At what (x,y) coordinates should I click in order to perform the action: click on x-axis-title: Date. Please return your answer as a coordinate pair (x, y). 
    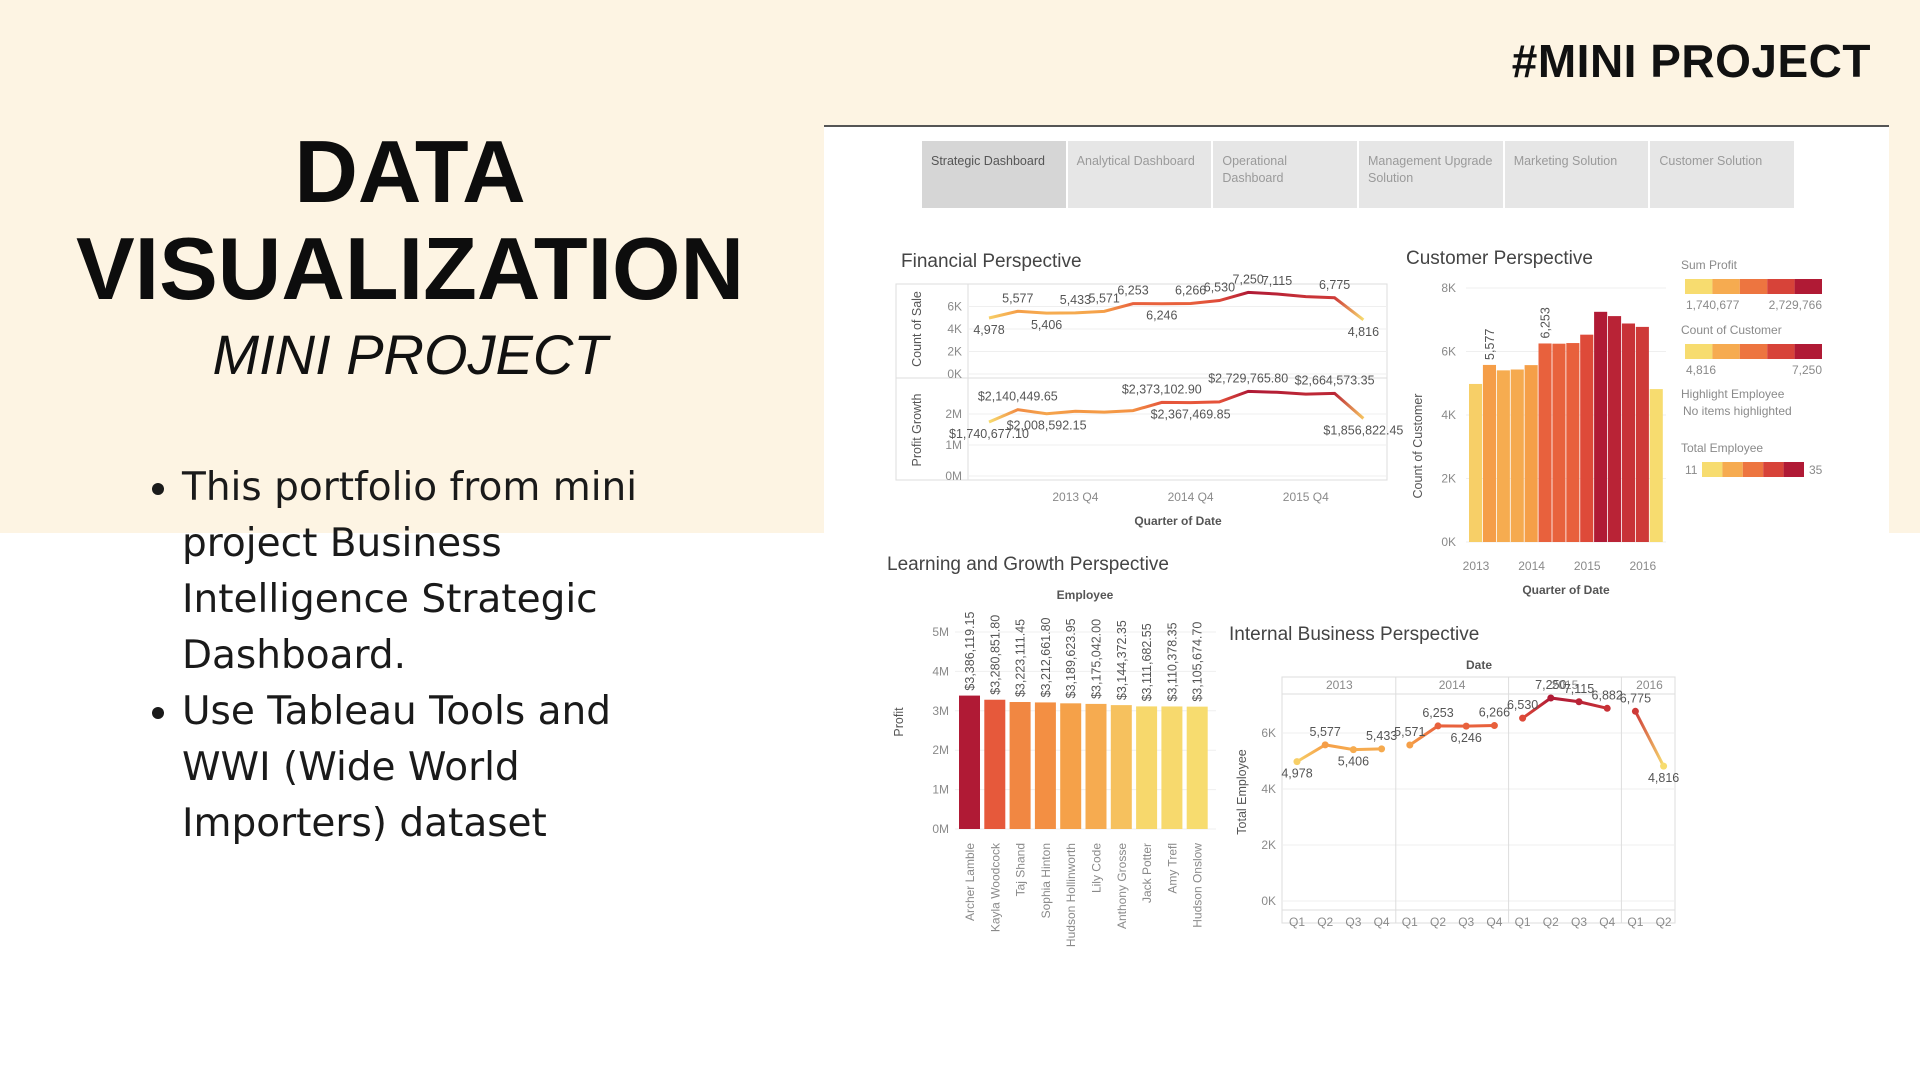
    Looking at the image, I should click on (1479, 665).